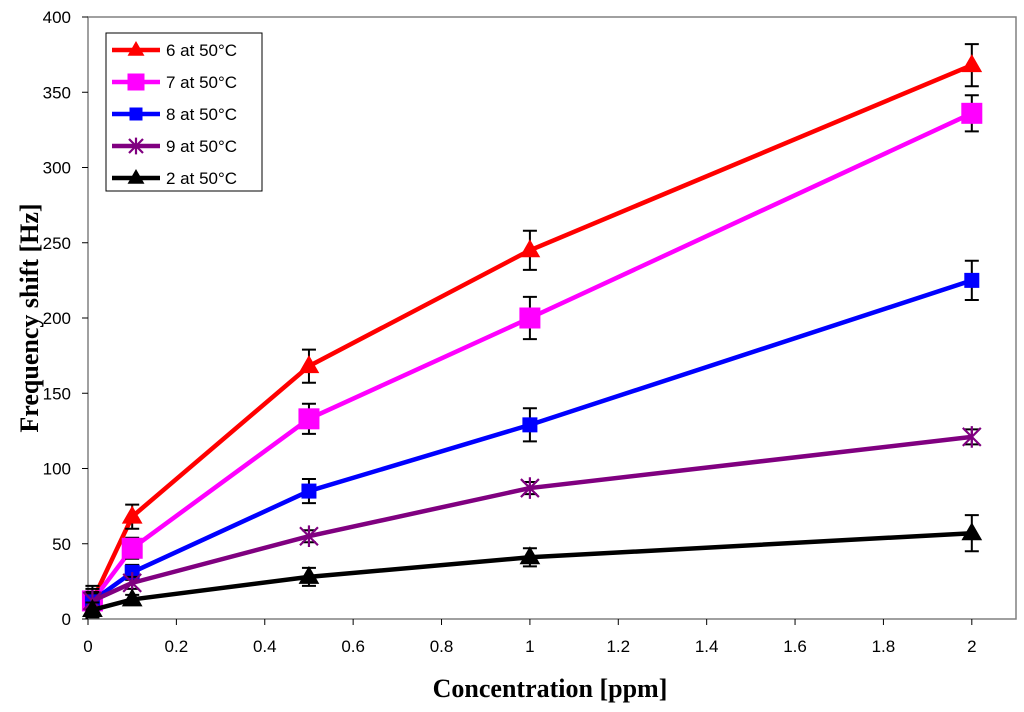 This screenshot has width=1024, height=712. Describe the element at coordinates (201, 178) in the screenshot. I see `legend-label: 2 at 50°C` at that location.